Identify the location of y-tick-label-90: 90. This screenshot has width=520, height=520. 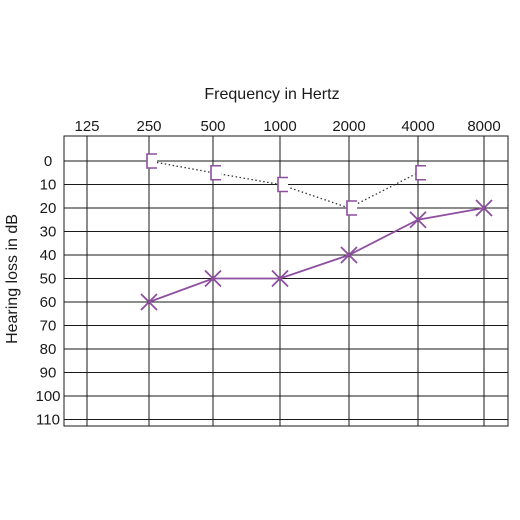
(48, 373).